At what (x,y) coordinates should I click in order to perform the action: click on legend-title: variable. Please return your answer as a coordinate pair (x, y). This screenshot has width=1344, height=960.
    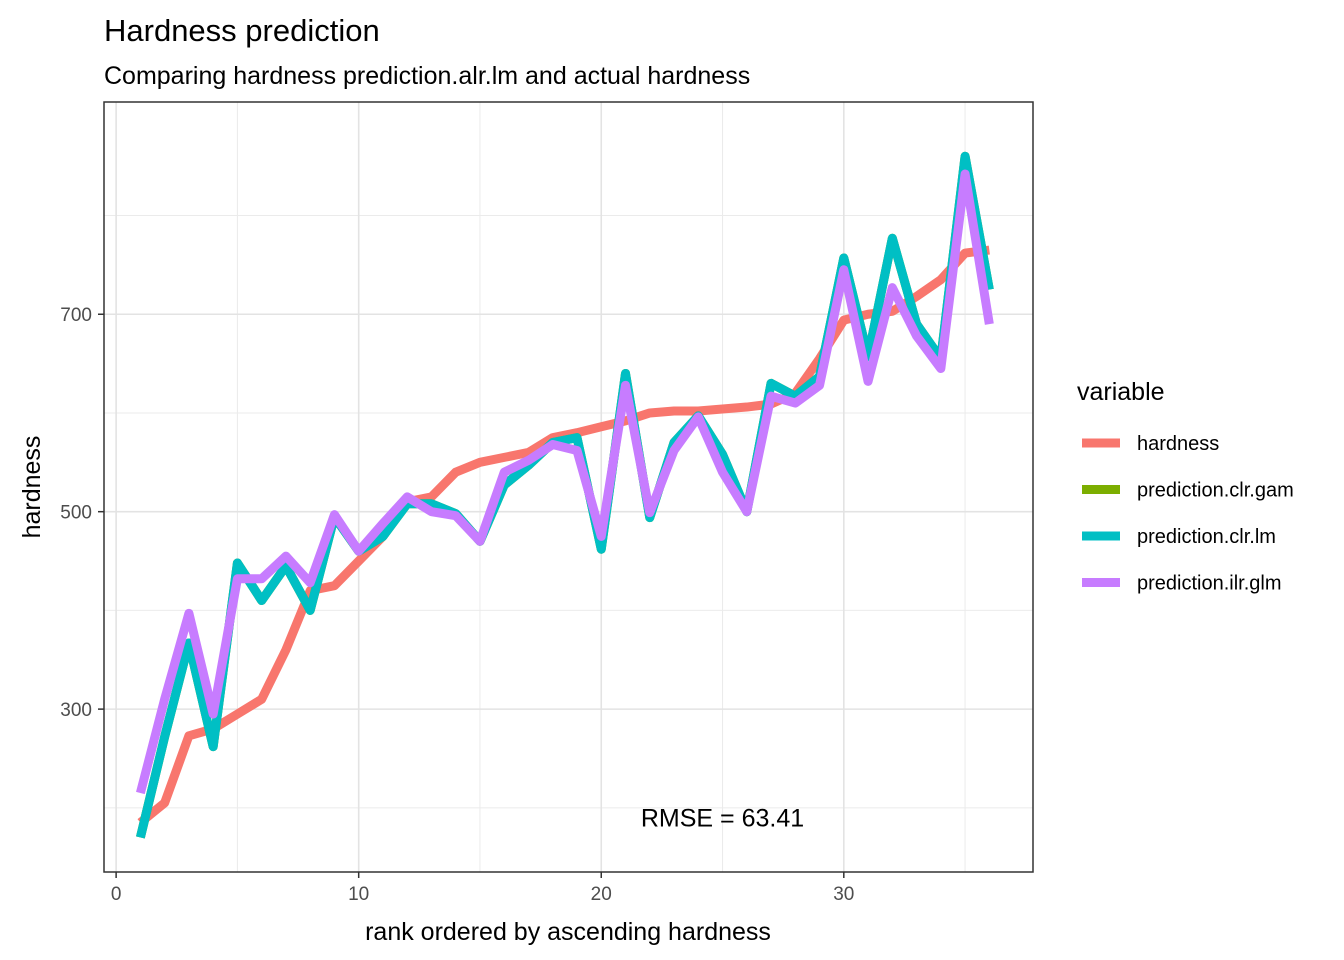
    Looking at the image, I should click on (1121, 392).